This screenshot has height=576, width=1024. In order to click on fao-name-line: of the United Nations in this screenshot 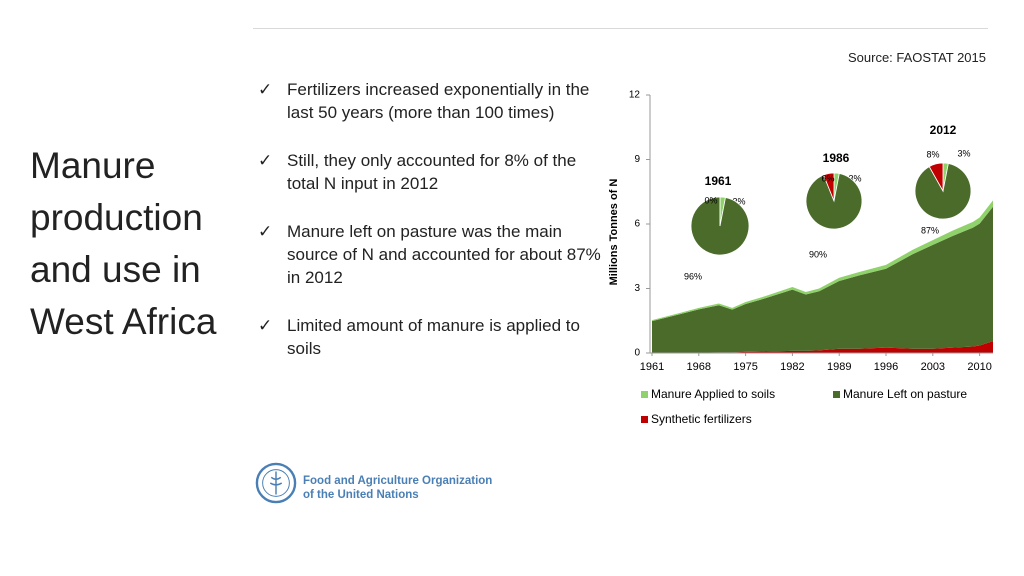, I will do `click(361, 495)`.